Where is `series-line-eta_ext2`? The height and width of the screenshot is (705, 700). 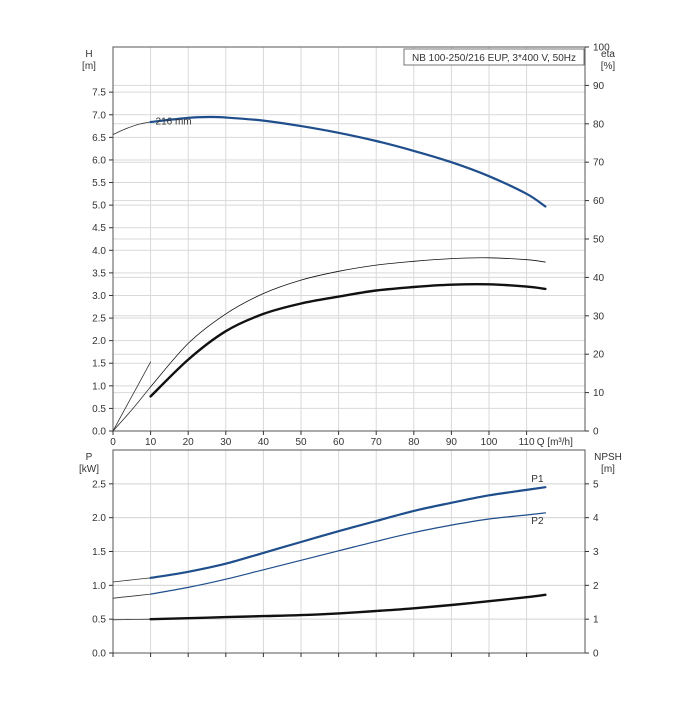 series-line-eta_ext2 is located at coordinates (131, 409).